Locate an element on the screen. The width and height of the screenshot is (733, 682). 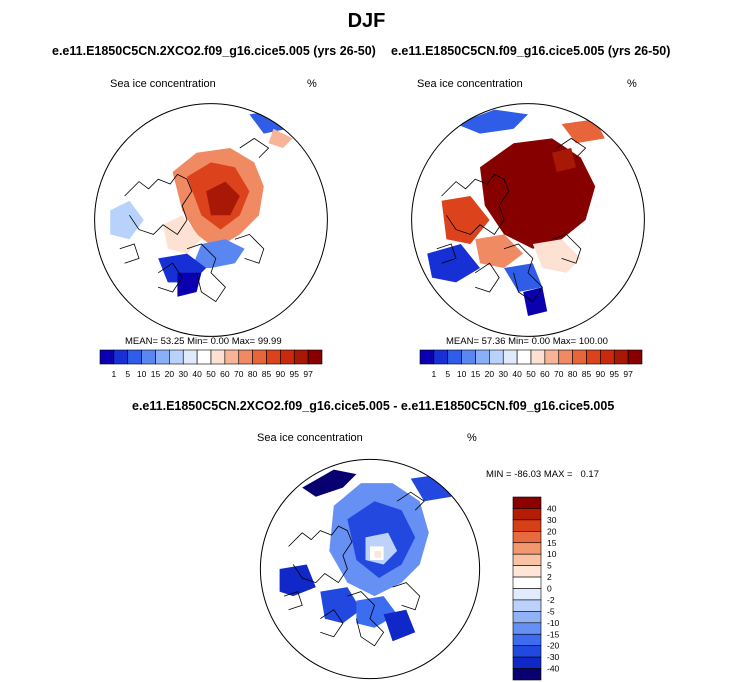
panel1-colorbar-tick-label: 5 is located at coordinates (127, 374).